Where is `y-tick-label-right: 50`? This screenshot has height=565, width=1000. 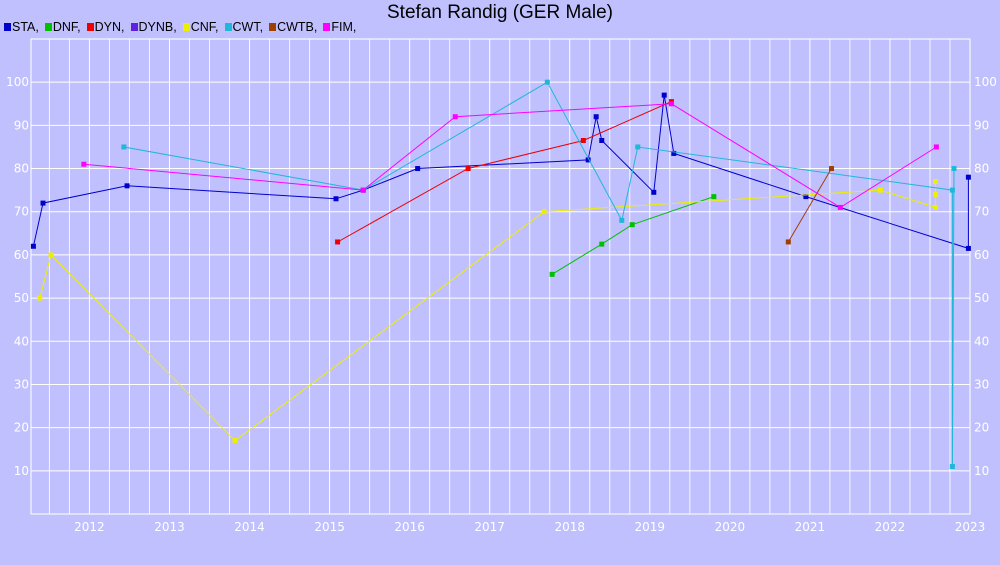 y-tick-label-right: 50 is located at coordinates (981, 298).